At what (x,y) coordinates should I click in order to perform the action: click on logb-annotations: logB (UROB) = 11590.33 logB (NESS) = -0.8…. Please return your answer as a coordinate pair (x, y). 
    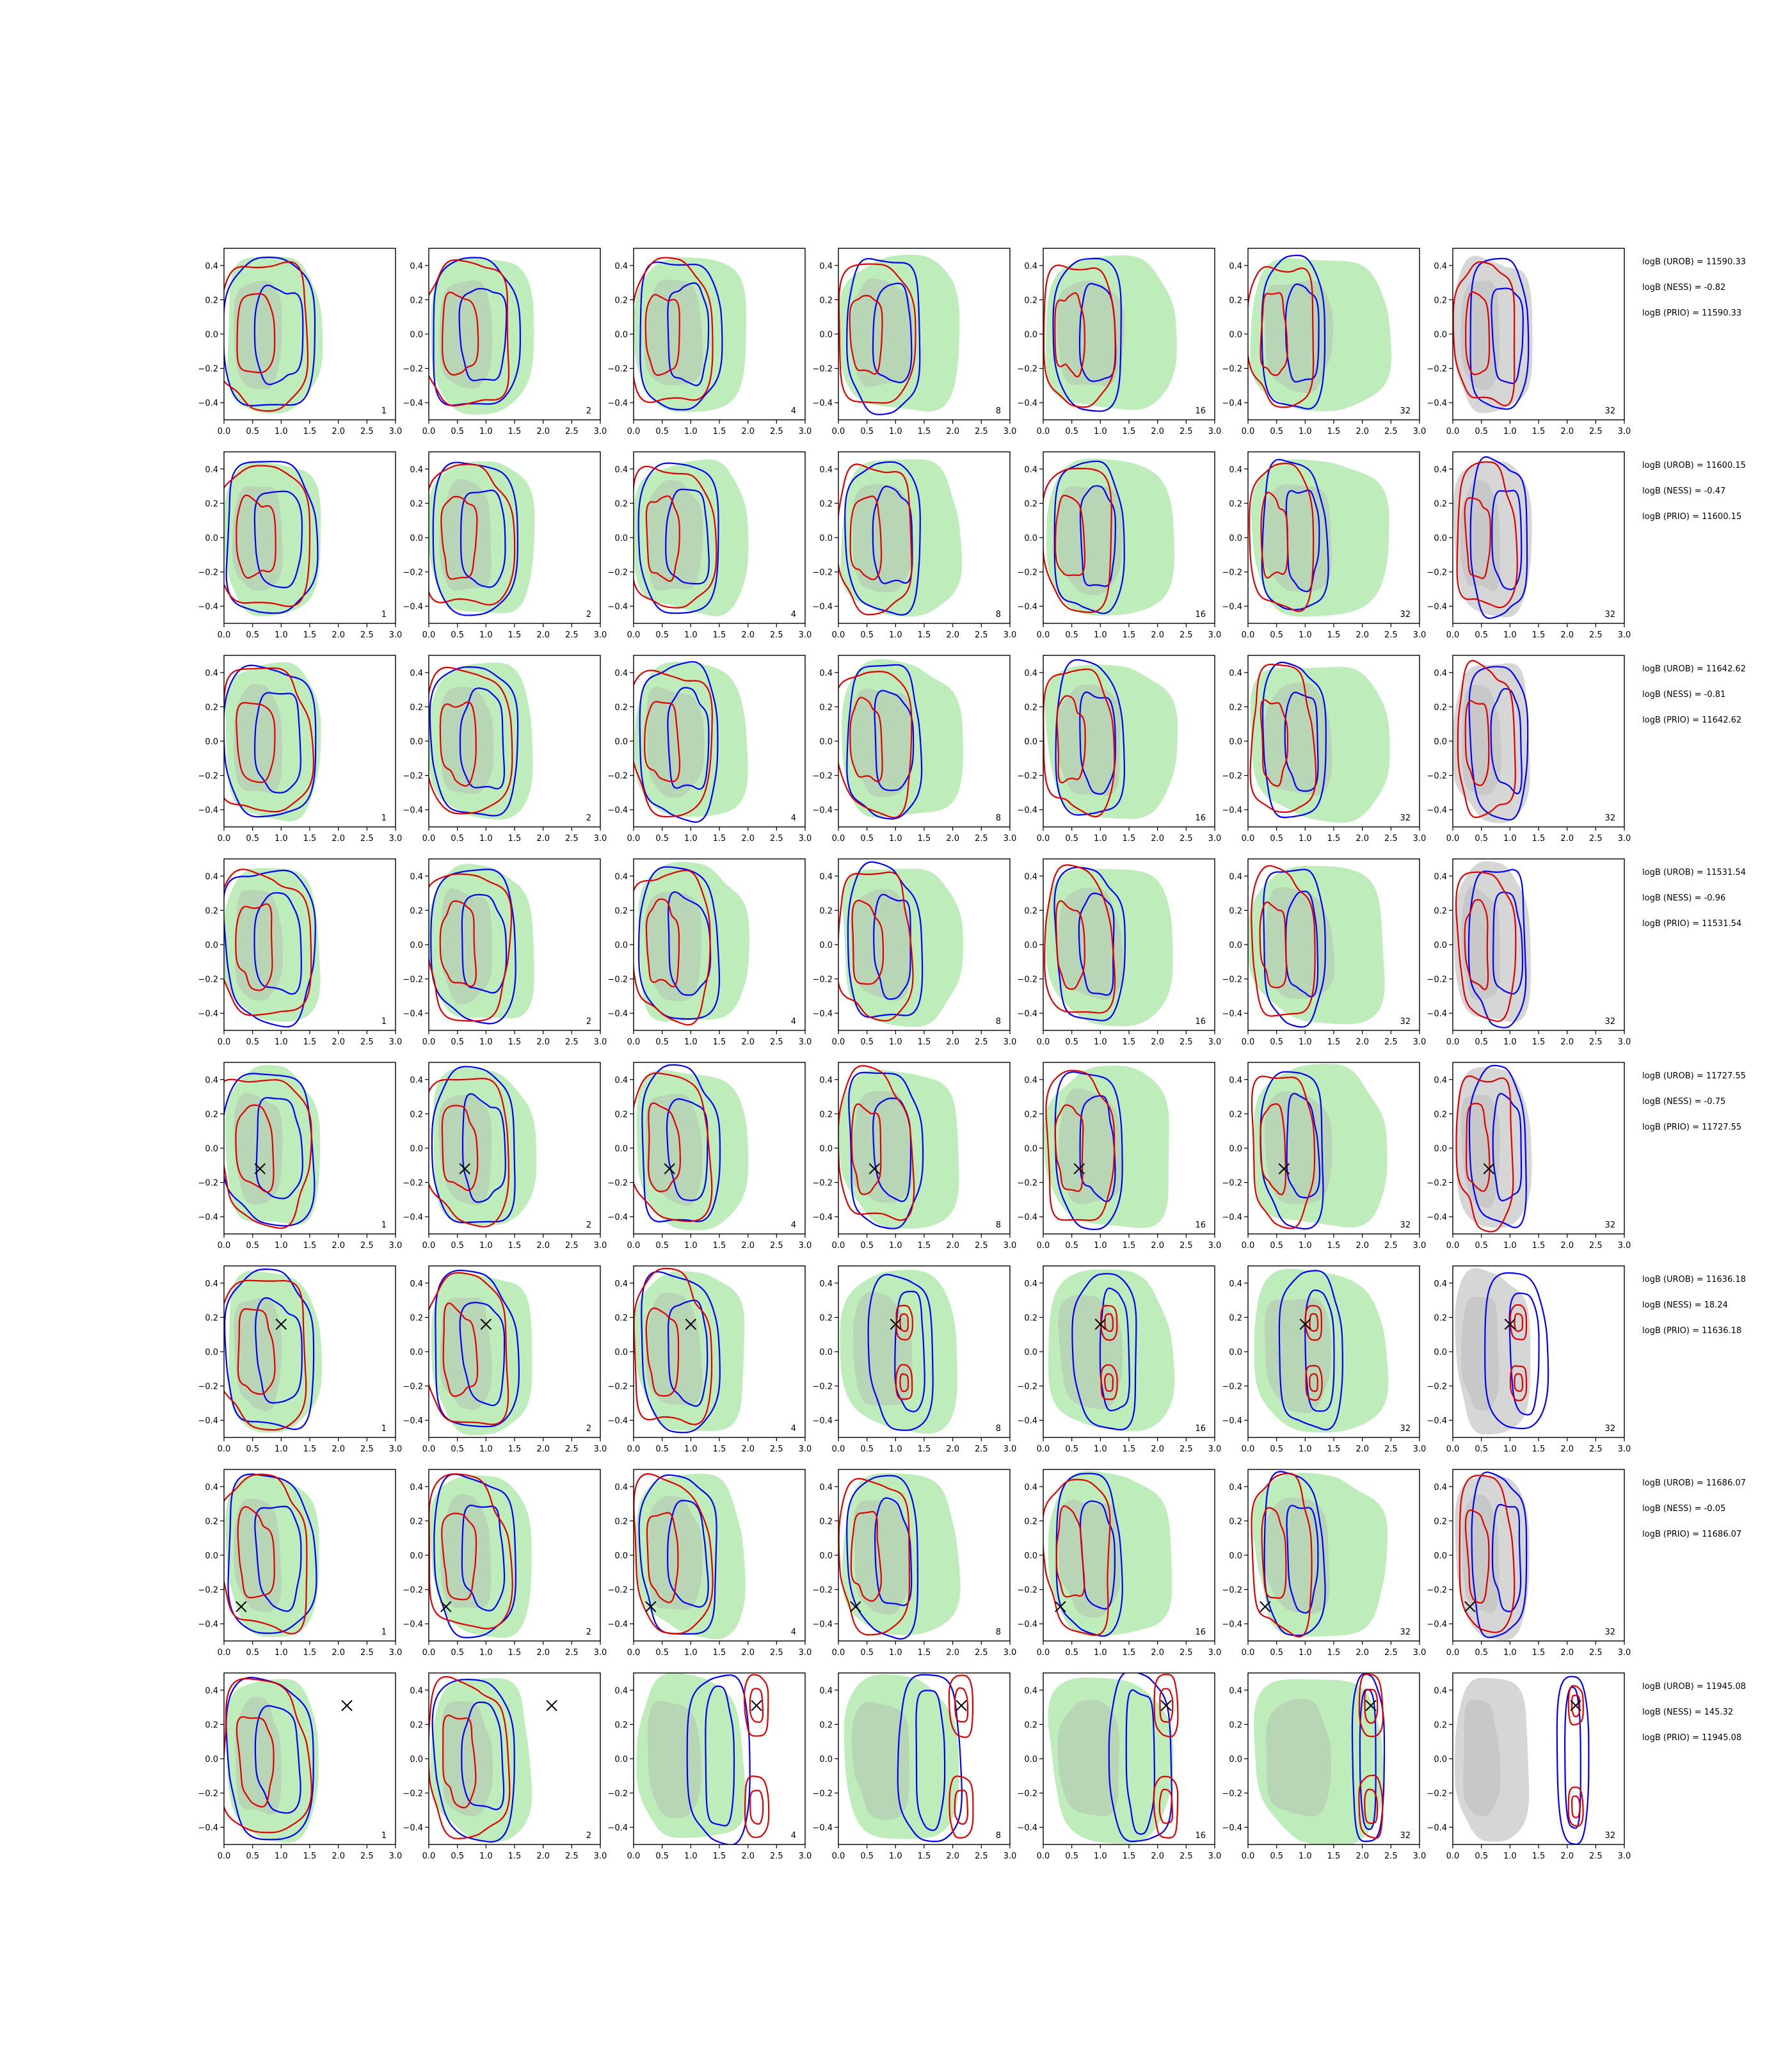
    Looking at the image, I should click on (1694, 1000).